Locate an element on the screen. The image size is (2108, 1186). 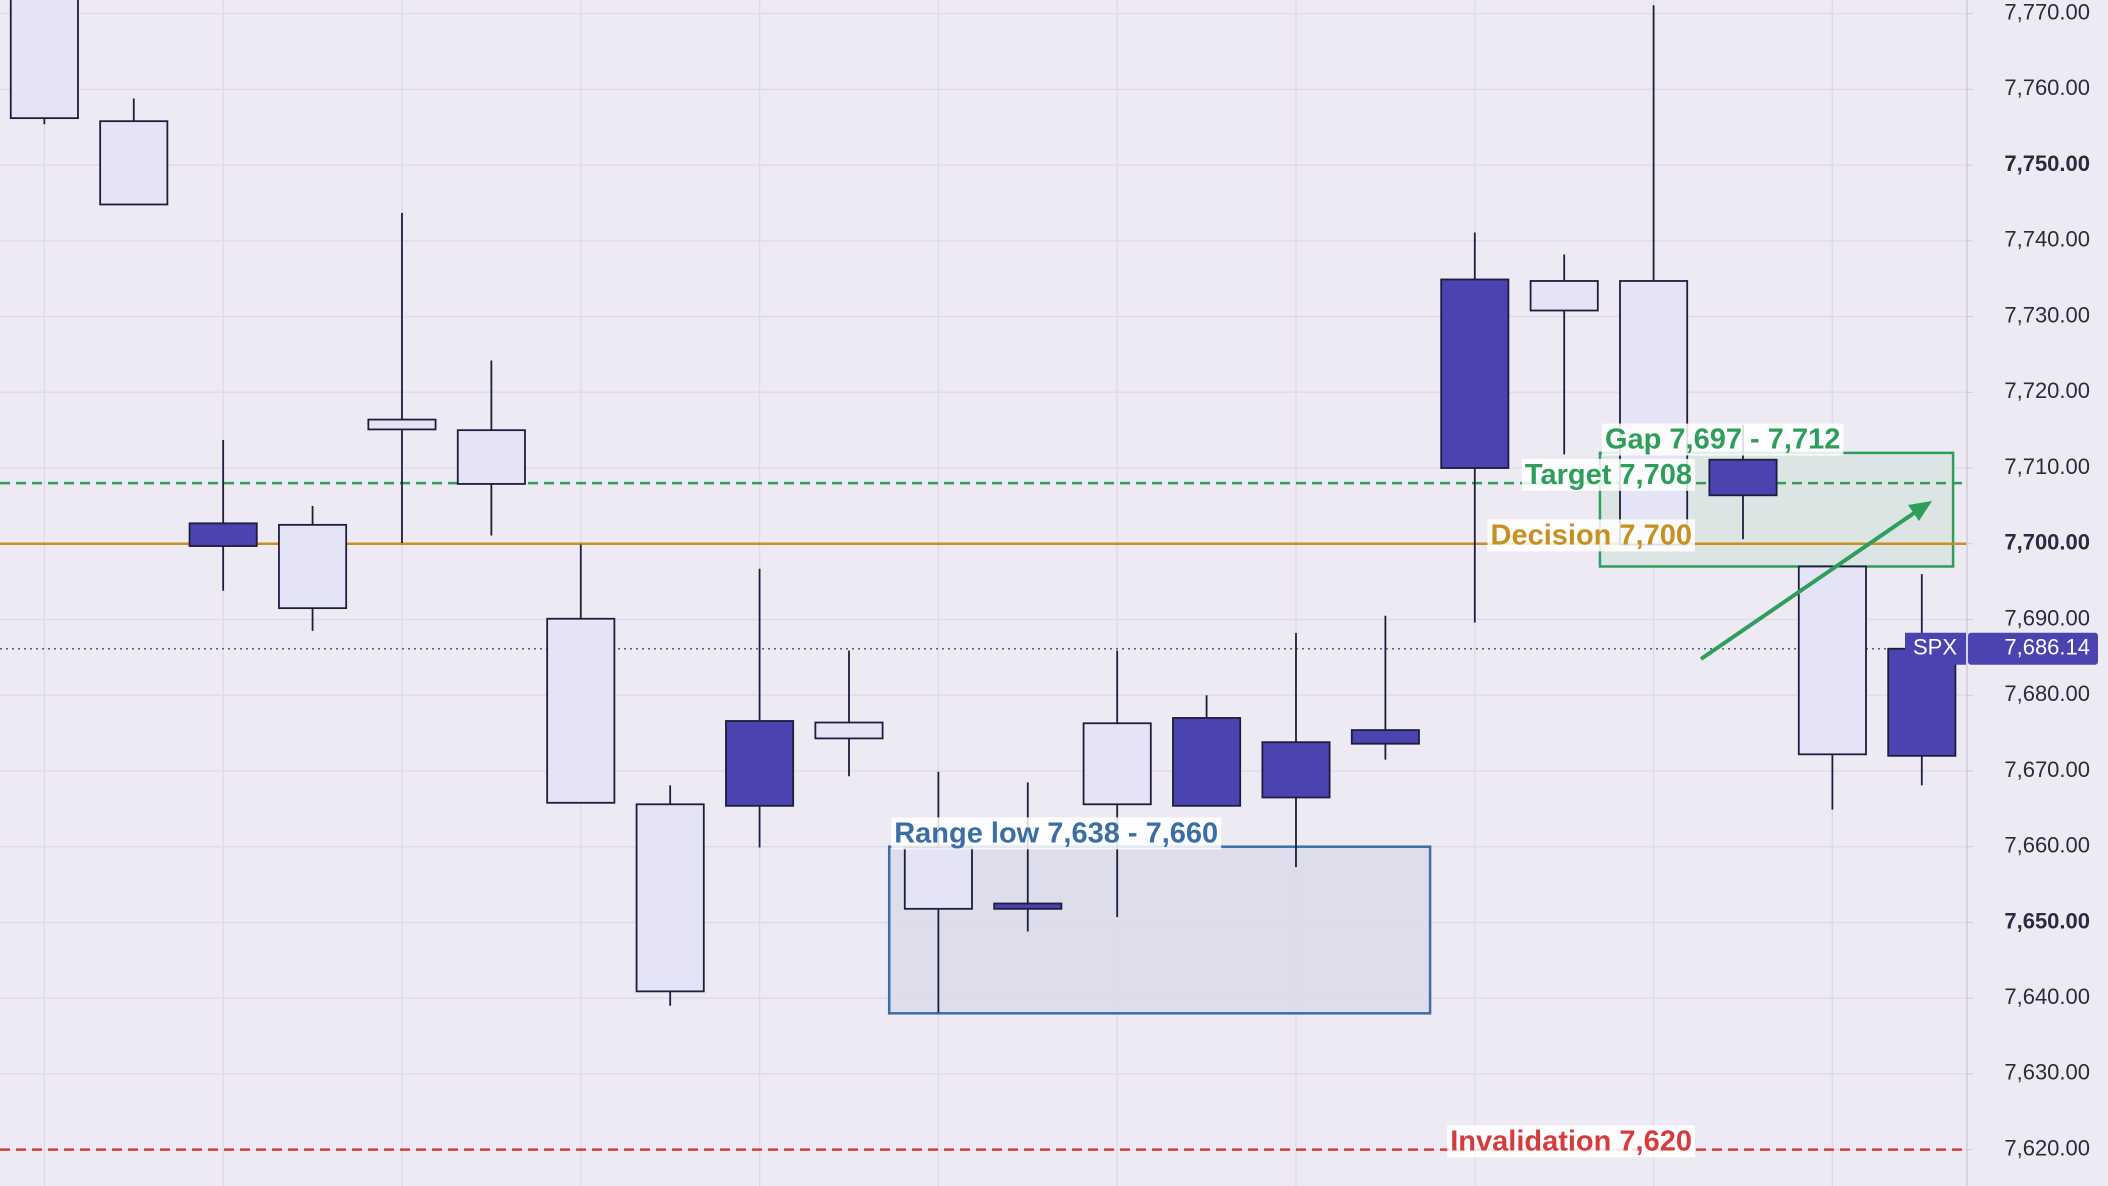
symbol-tag is located at coordinates (1935, 648).